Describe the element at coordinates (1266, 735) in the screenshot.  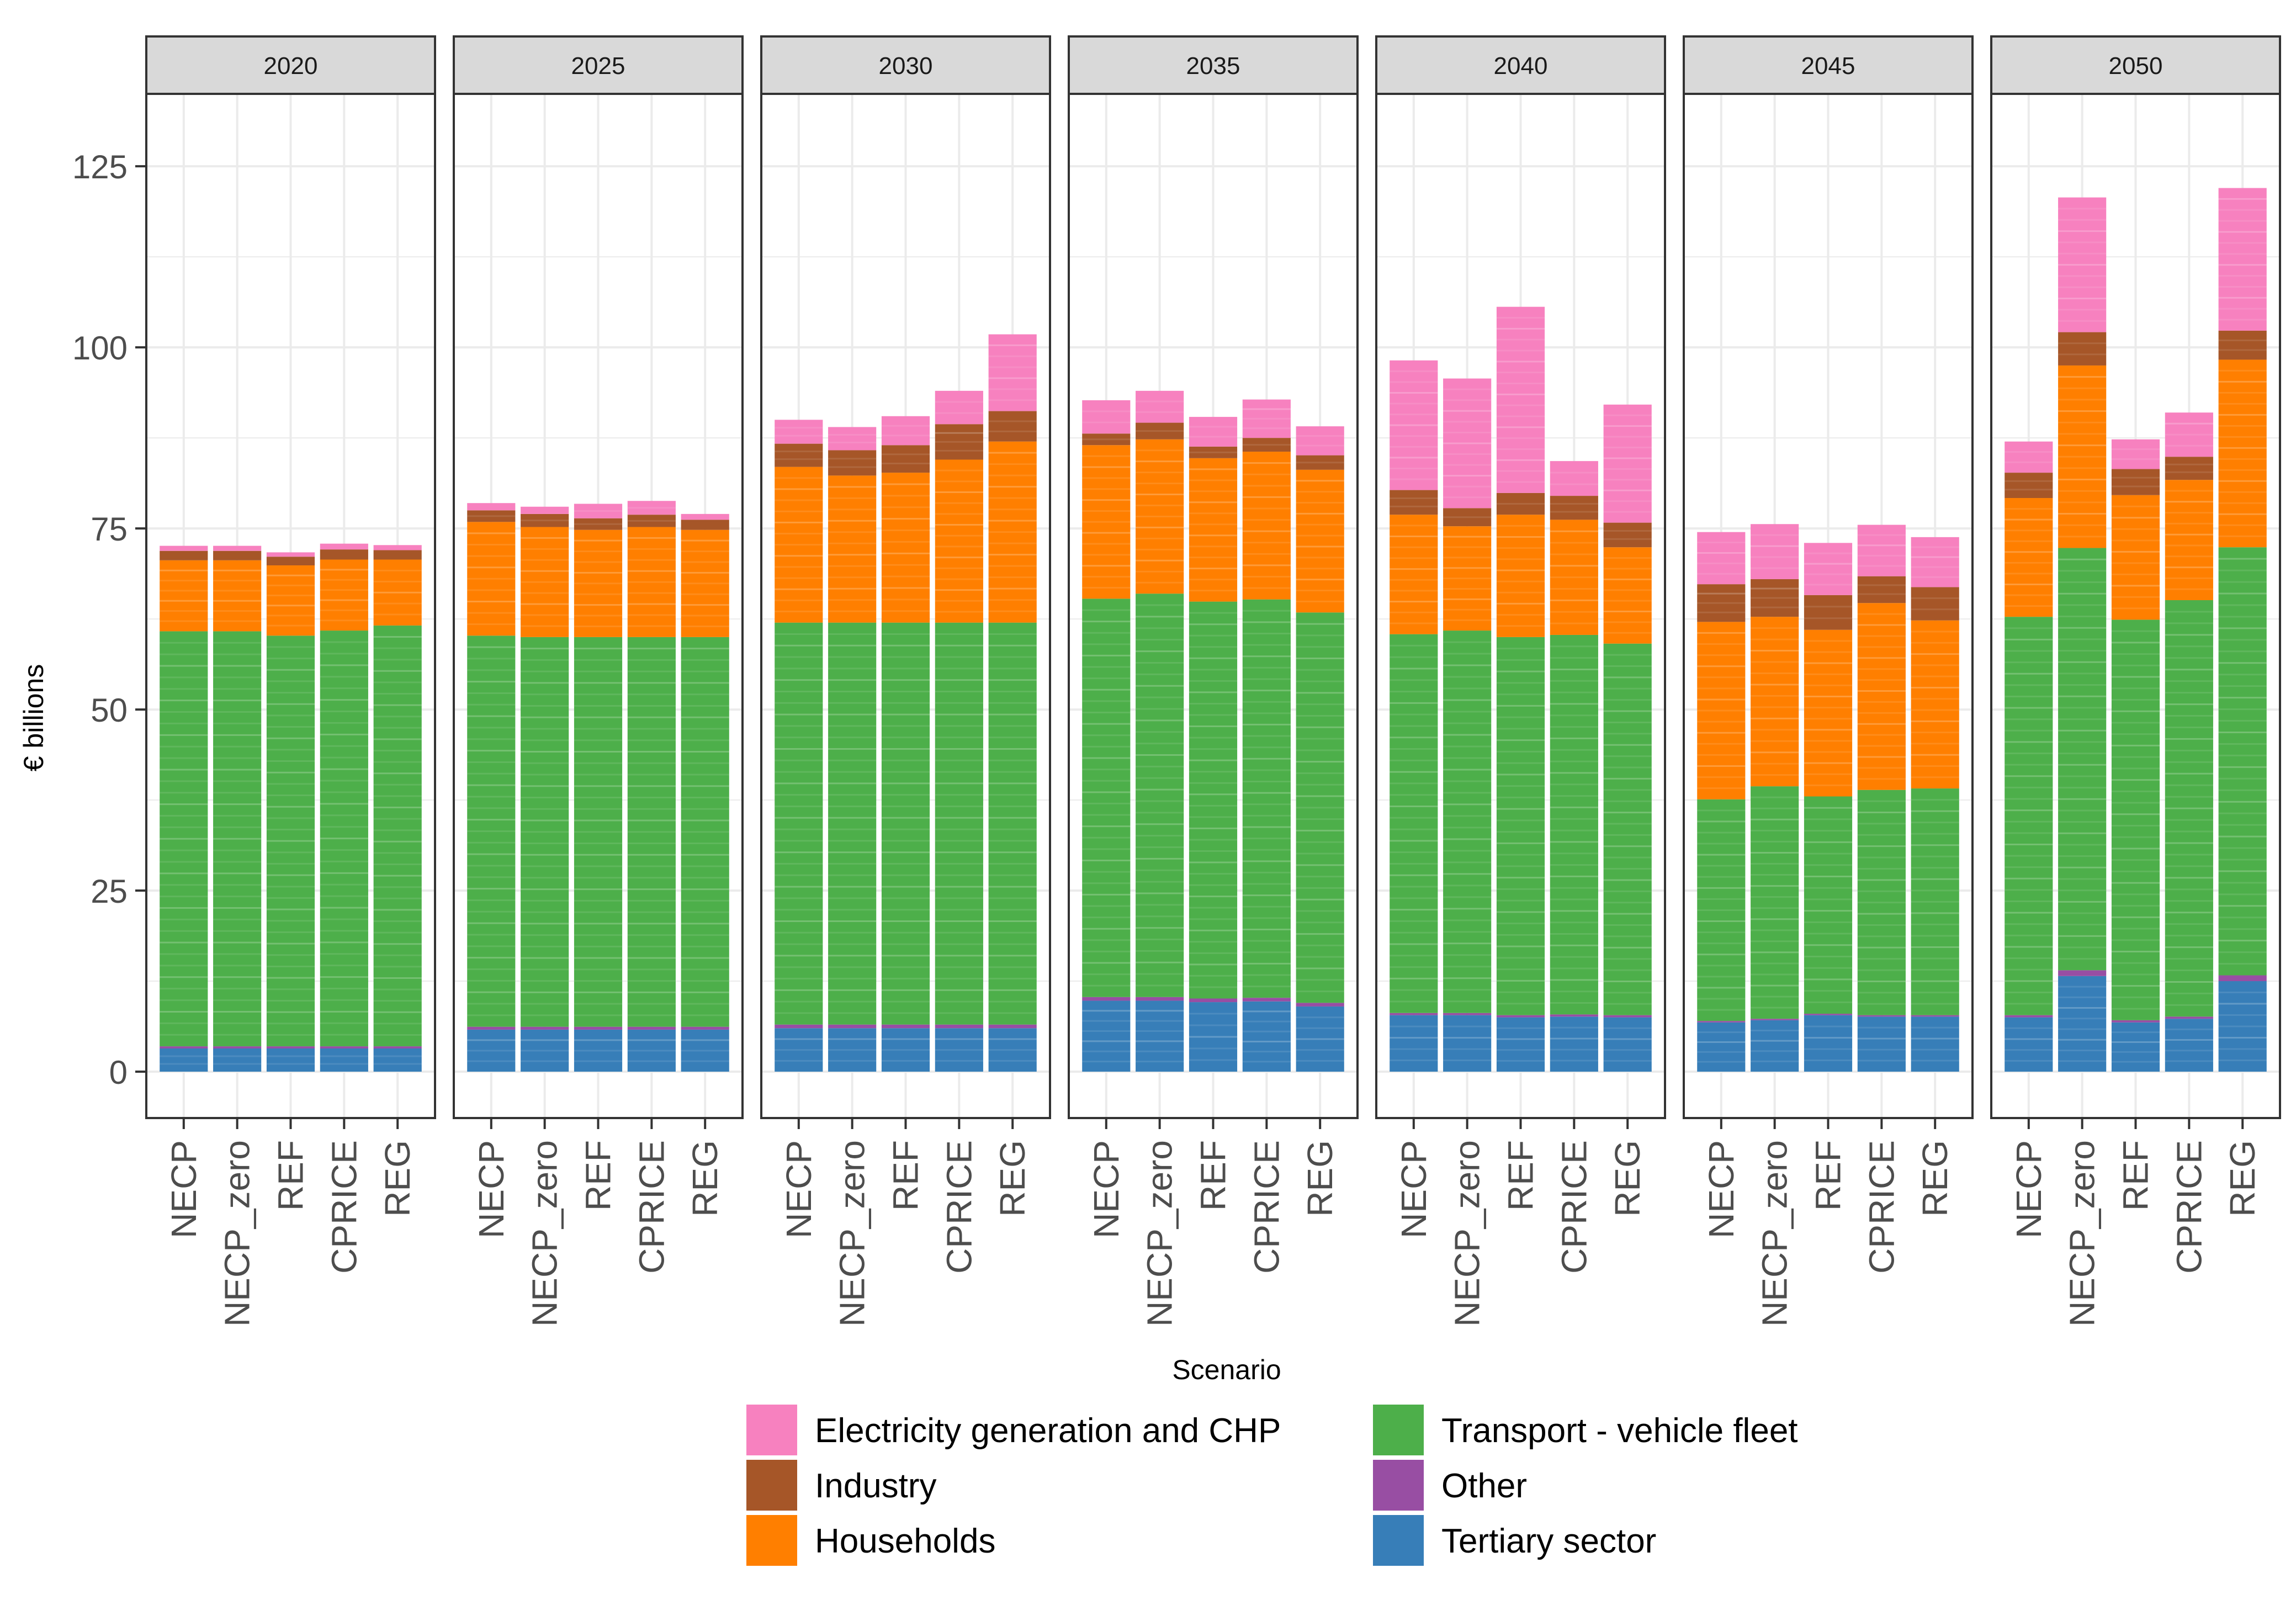
I see `bar-2035-CPRICE` at that location.